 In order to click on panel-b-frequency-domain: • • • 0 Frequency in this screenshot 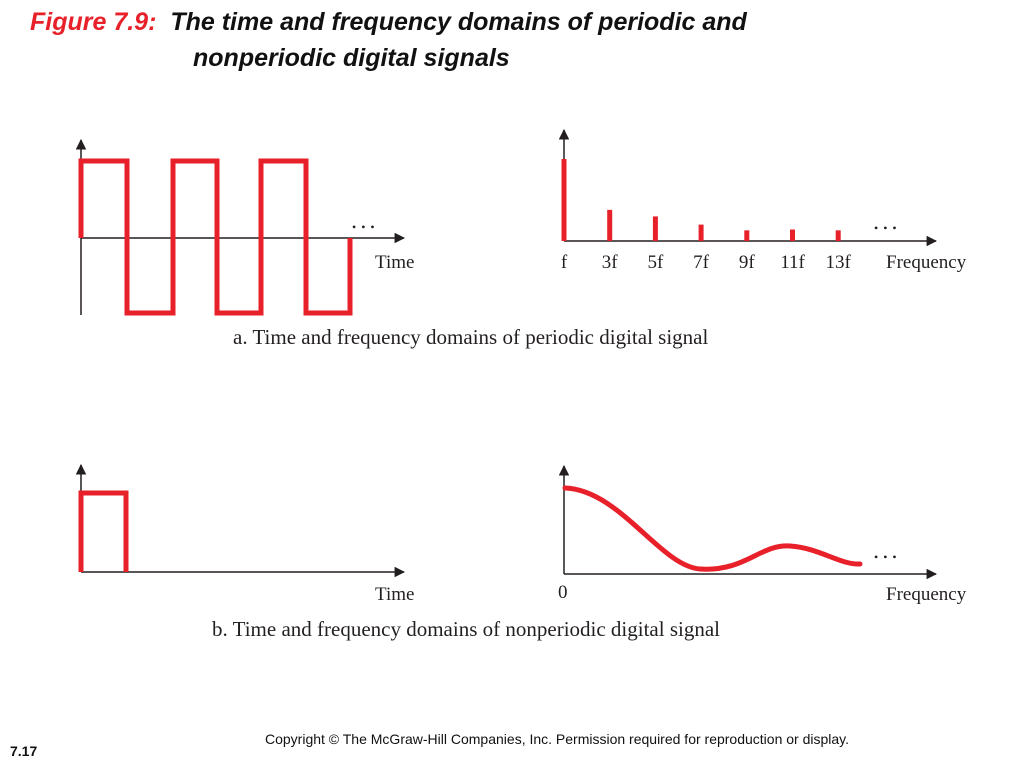, I will do `click(762, 534)`.